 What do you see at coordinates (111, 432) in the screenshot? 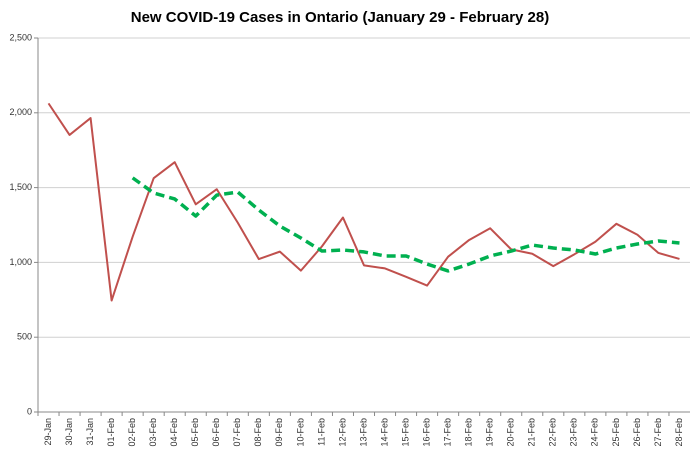
I see `x-tick-label: 01-Feb` at bounding box center [111, 432].